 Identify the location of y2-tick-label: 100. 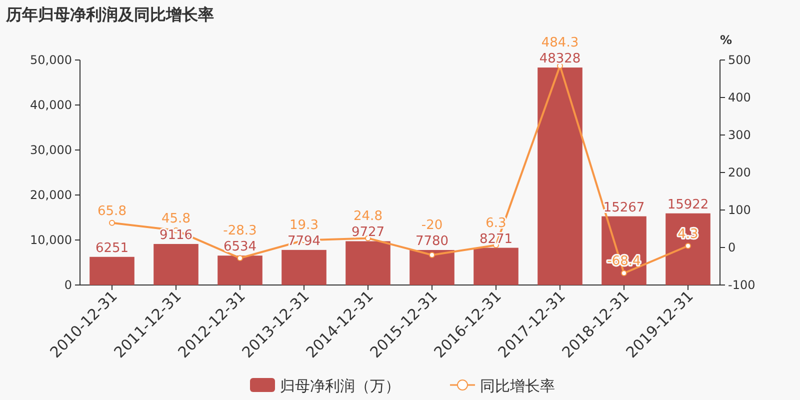
(739, 210).